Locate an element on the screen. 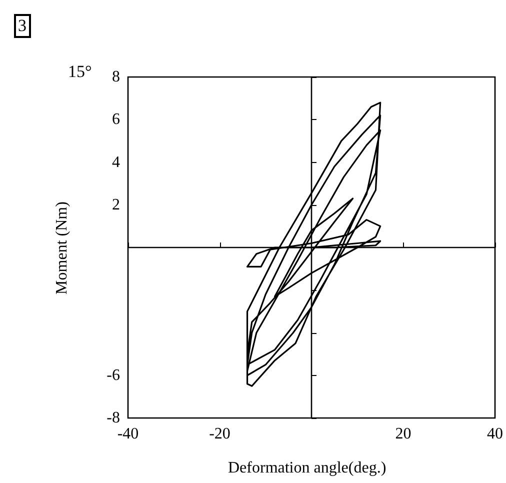  text: 3 is located at coordinates (22, 26).